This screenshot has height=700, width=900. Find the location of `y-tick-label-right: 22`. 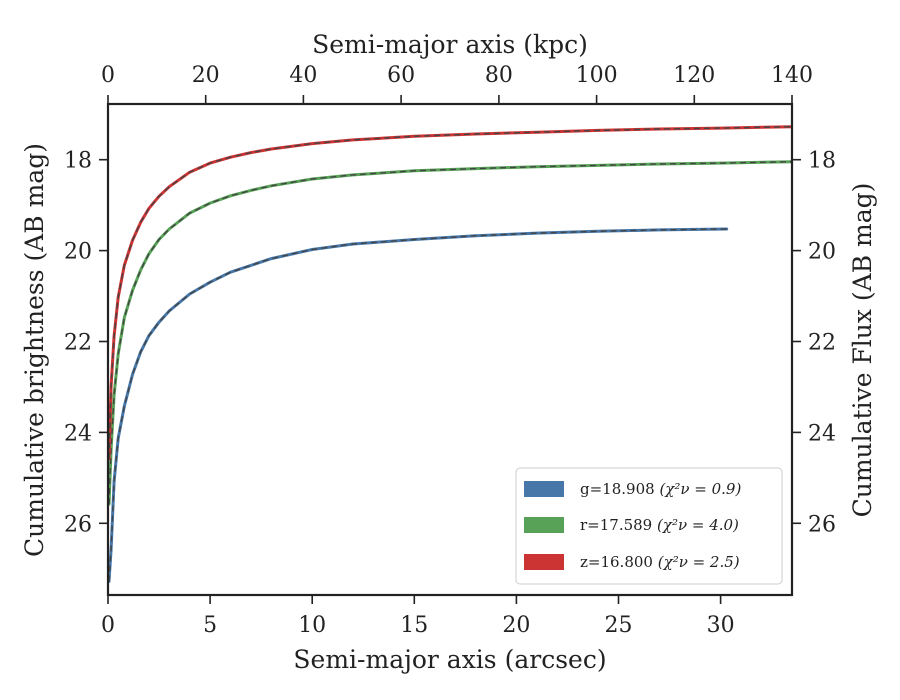

y-tick-label-right: 22 is located at coordinates (822, 343).